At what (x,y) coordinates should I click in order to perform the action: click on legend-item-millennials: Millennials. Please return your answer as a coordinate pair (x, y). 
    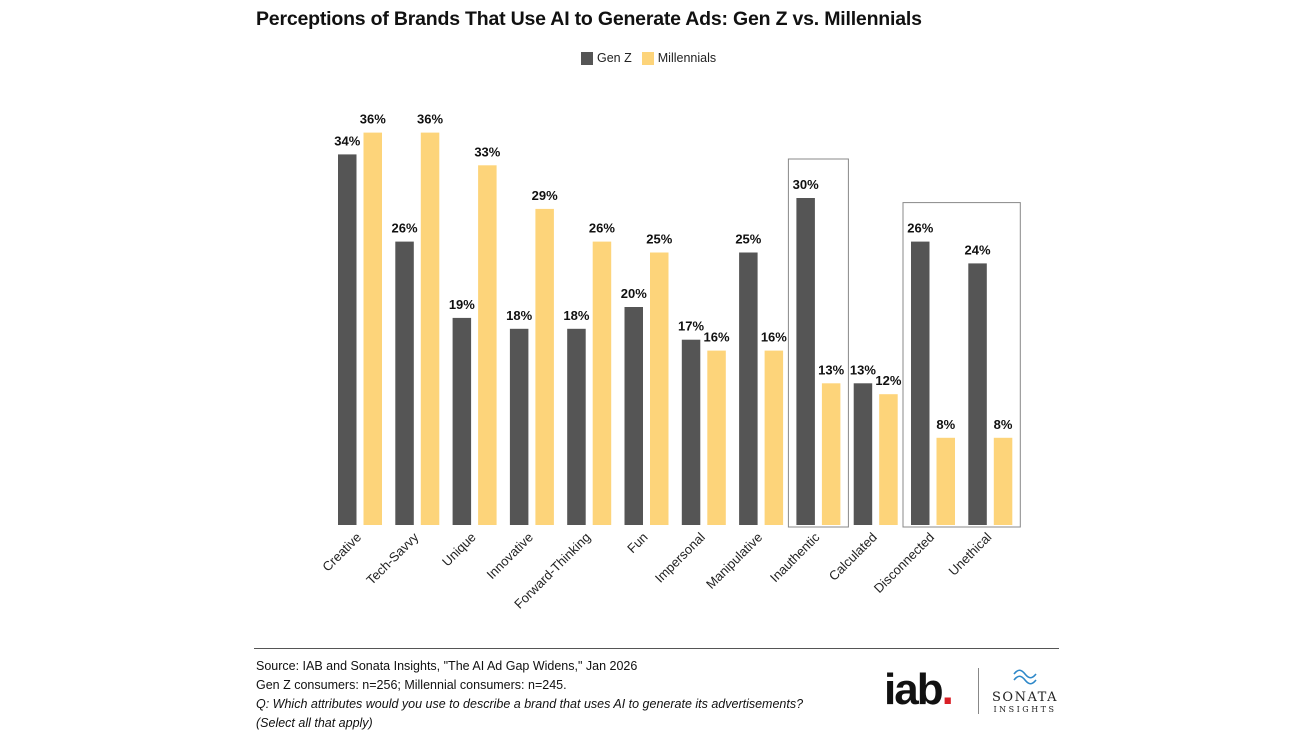
    Looking at the image, I should click on (679, 58).